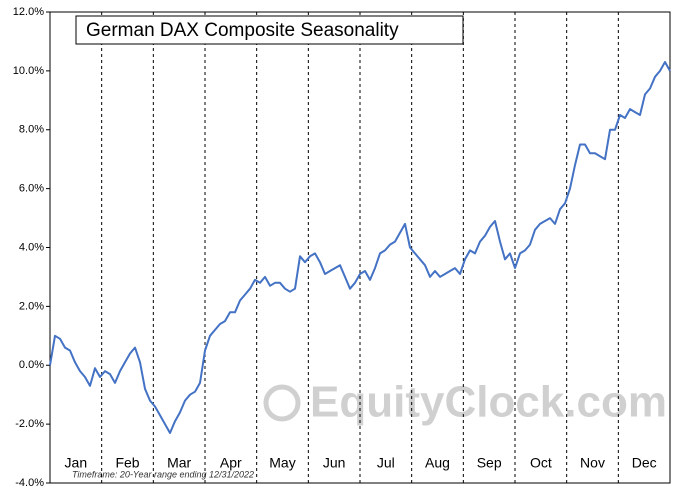 The height and width of the screenshot is (495, 682). What do you see at coordinates (282, 403) in the screenshot?
I see `copyright-icon` at bounding box center [282, 403].